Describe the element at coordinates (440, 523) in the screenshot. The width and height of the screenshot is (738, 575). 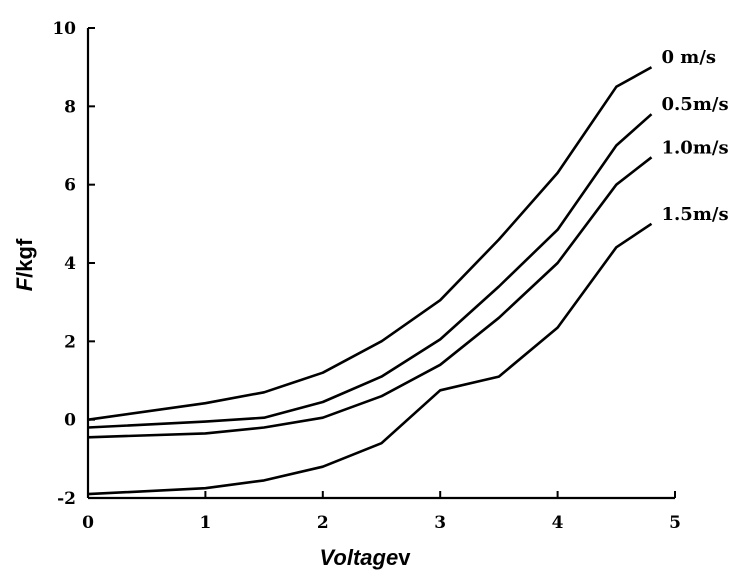
I see `x-tick-label: 3` at that location.